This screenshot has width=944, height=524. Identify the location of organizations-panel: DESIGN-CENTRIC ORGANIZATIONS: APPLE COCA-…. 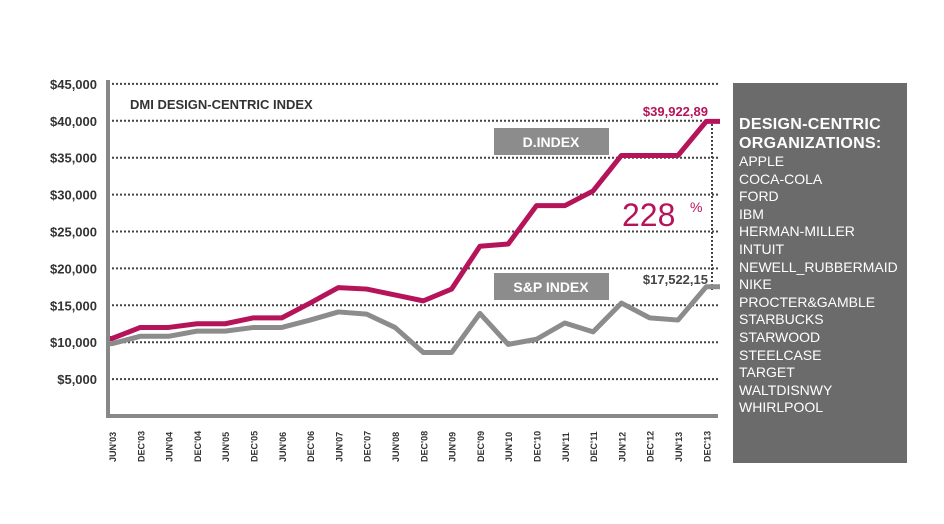
(820, 273).